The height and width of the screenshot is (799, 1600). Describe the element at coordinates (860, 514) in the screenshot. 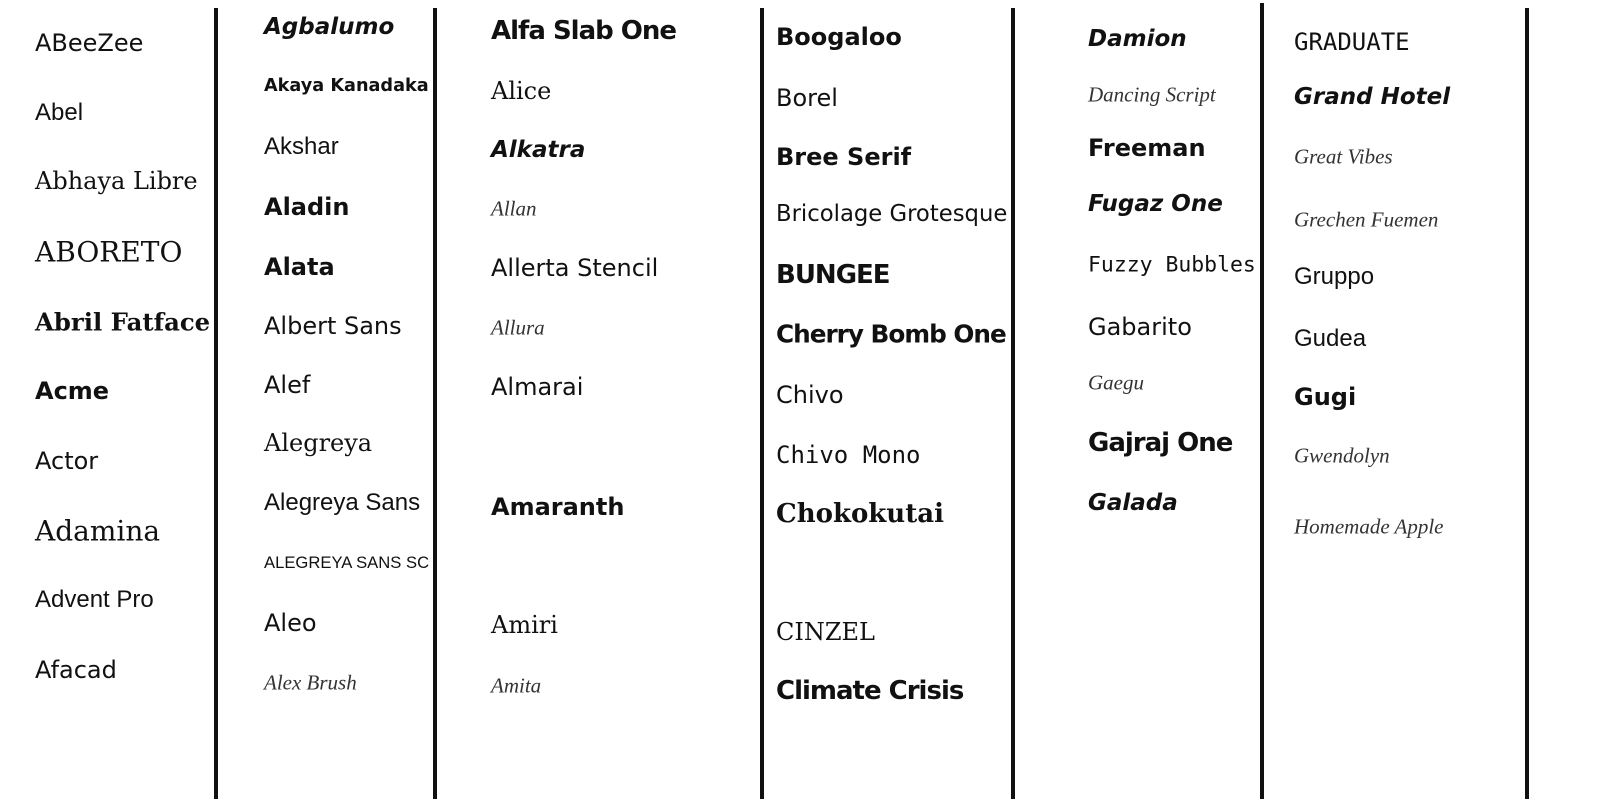

I see `font-name: Chokokutai` at that location.